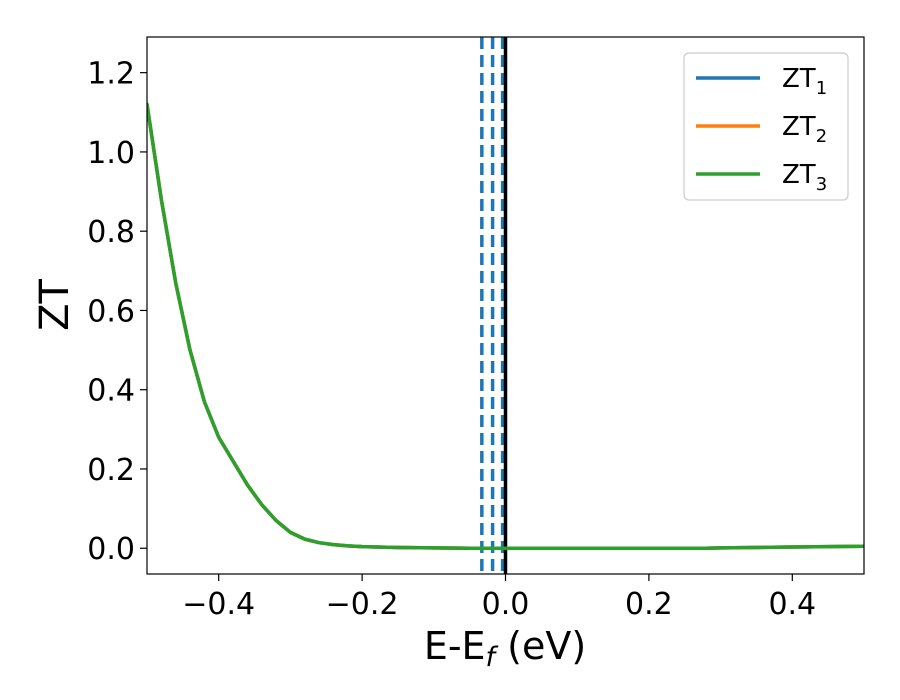  What do you see at coordinates (111, 153) in the screenshot?
I see `y-tick-label: 1.0` at bounding box center [111, 153].